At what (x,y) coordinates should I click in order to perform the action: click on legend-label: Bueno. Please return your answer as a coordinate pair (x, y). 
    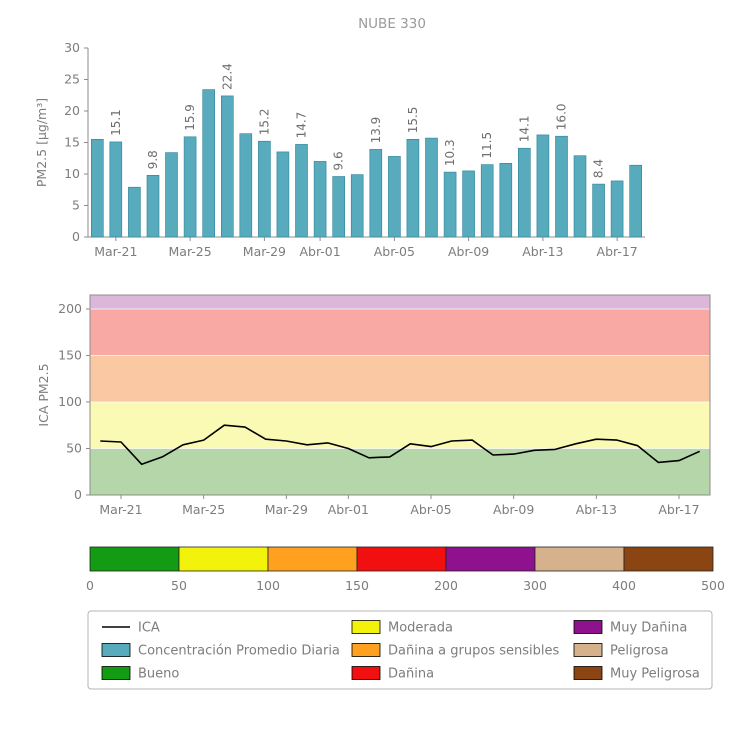
    Looking at the image, I should click on (158, 674).